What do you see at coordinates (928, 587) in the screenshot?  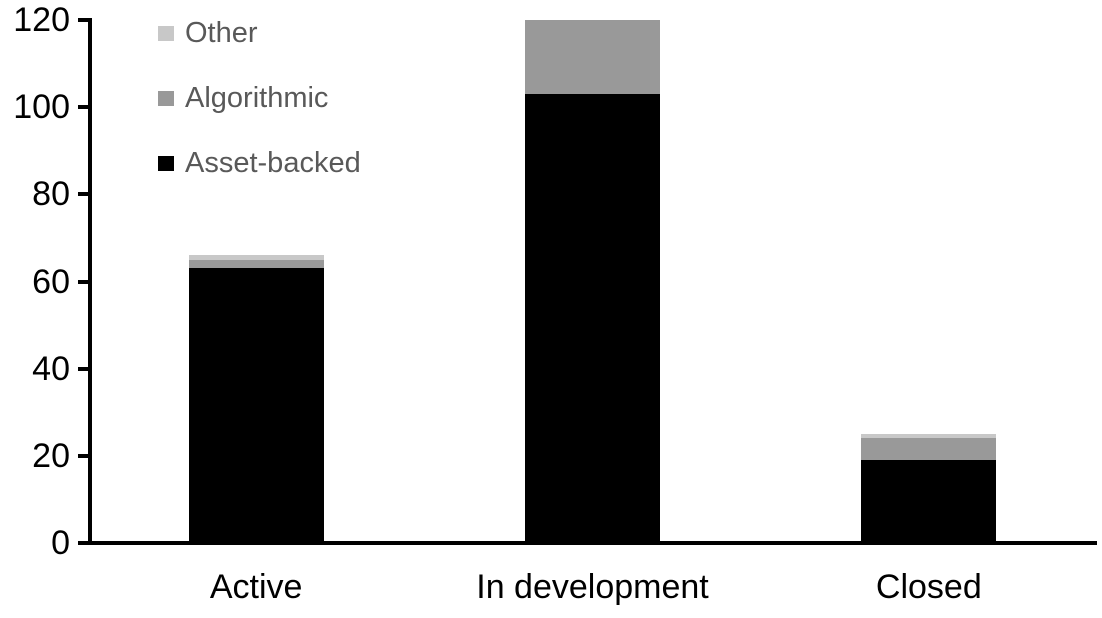 I see `x-category-label: Closed` at bounding box center [928, 587].